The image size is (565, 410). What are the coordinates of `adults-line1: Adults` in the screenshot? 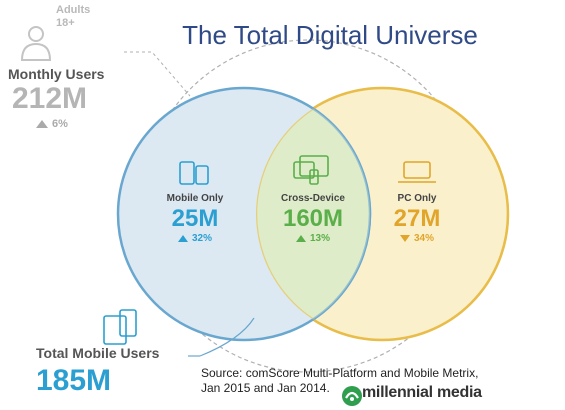 It's located at (73, 10).